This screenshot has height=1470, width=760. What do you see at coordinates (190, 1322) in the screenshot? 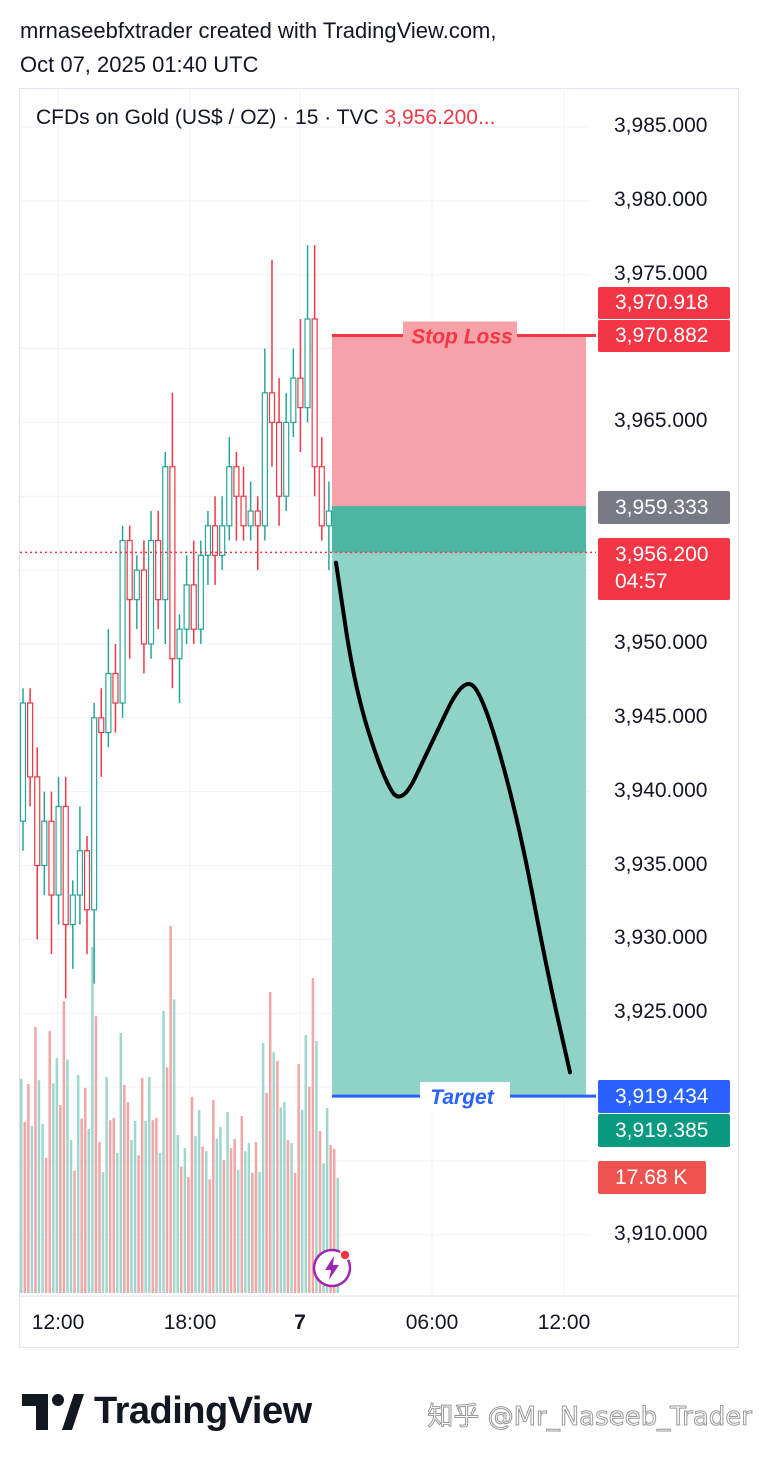
I see `time-axis-tick: 18:00` at bounding box center [190, 1322].